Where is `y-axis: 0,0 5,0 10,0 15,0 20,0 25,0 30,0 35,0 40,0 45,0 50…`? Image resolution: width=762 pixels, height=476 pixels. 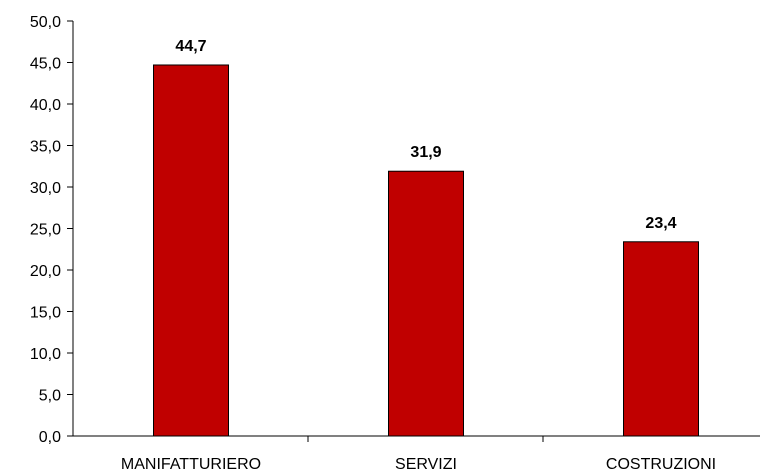 y-axis: 0,0 5,0 10,0 15,0 20,0 25,0 30,0 35,0 40,0 45,0 50… is located at coordinates (52, 230).